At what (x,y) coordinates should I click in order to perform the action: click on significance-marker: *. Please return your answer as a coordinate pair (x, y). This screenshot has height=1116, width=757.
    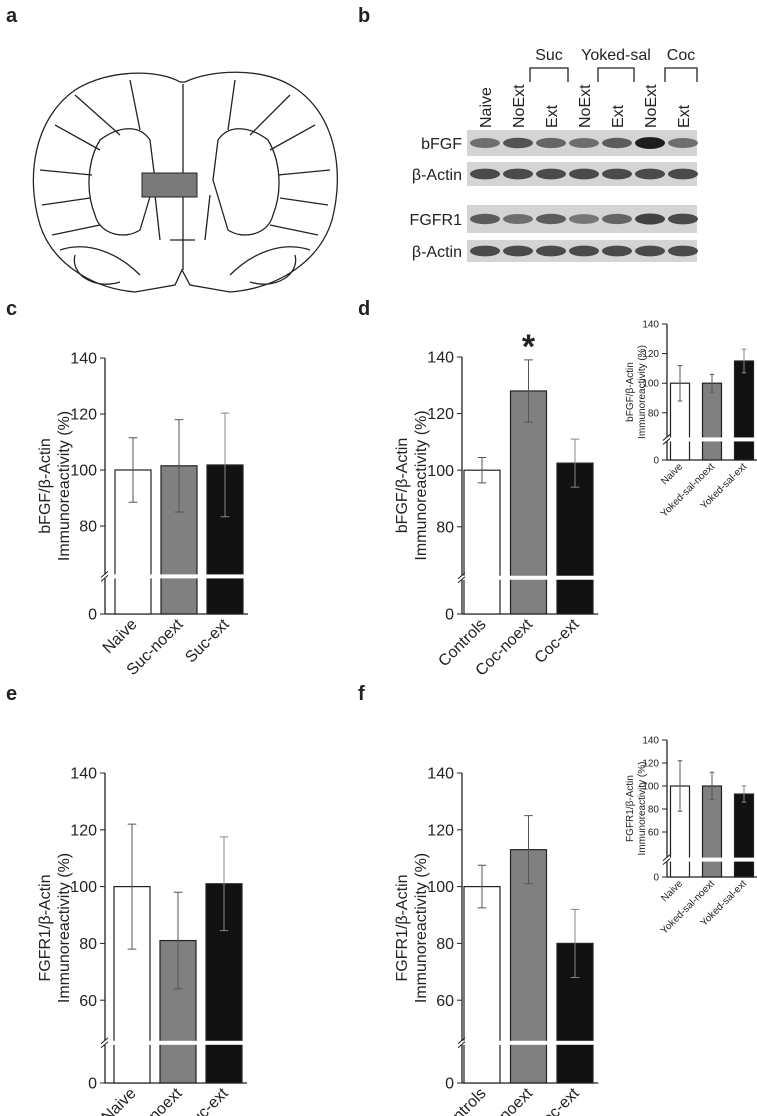
    Looking at the image, I should click on (529, 347).